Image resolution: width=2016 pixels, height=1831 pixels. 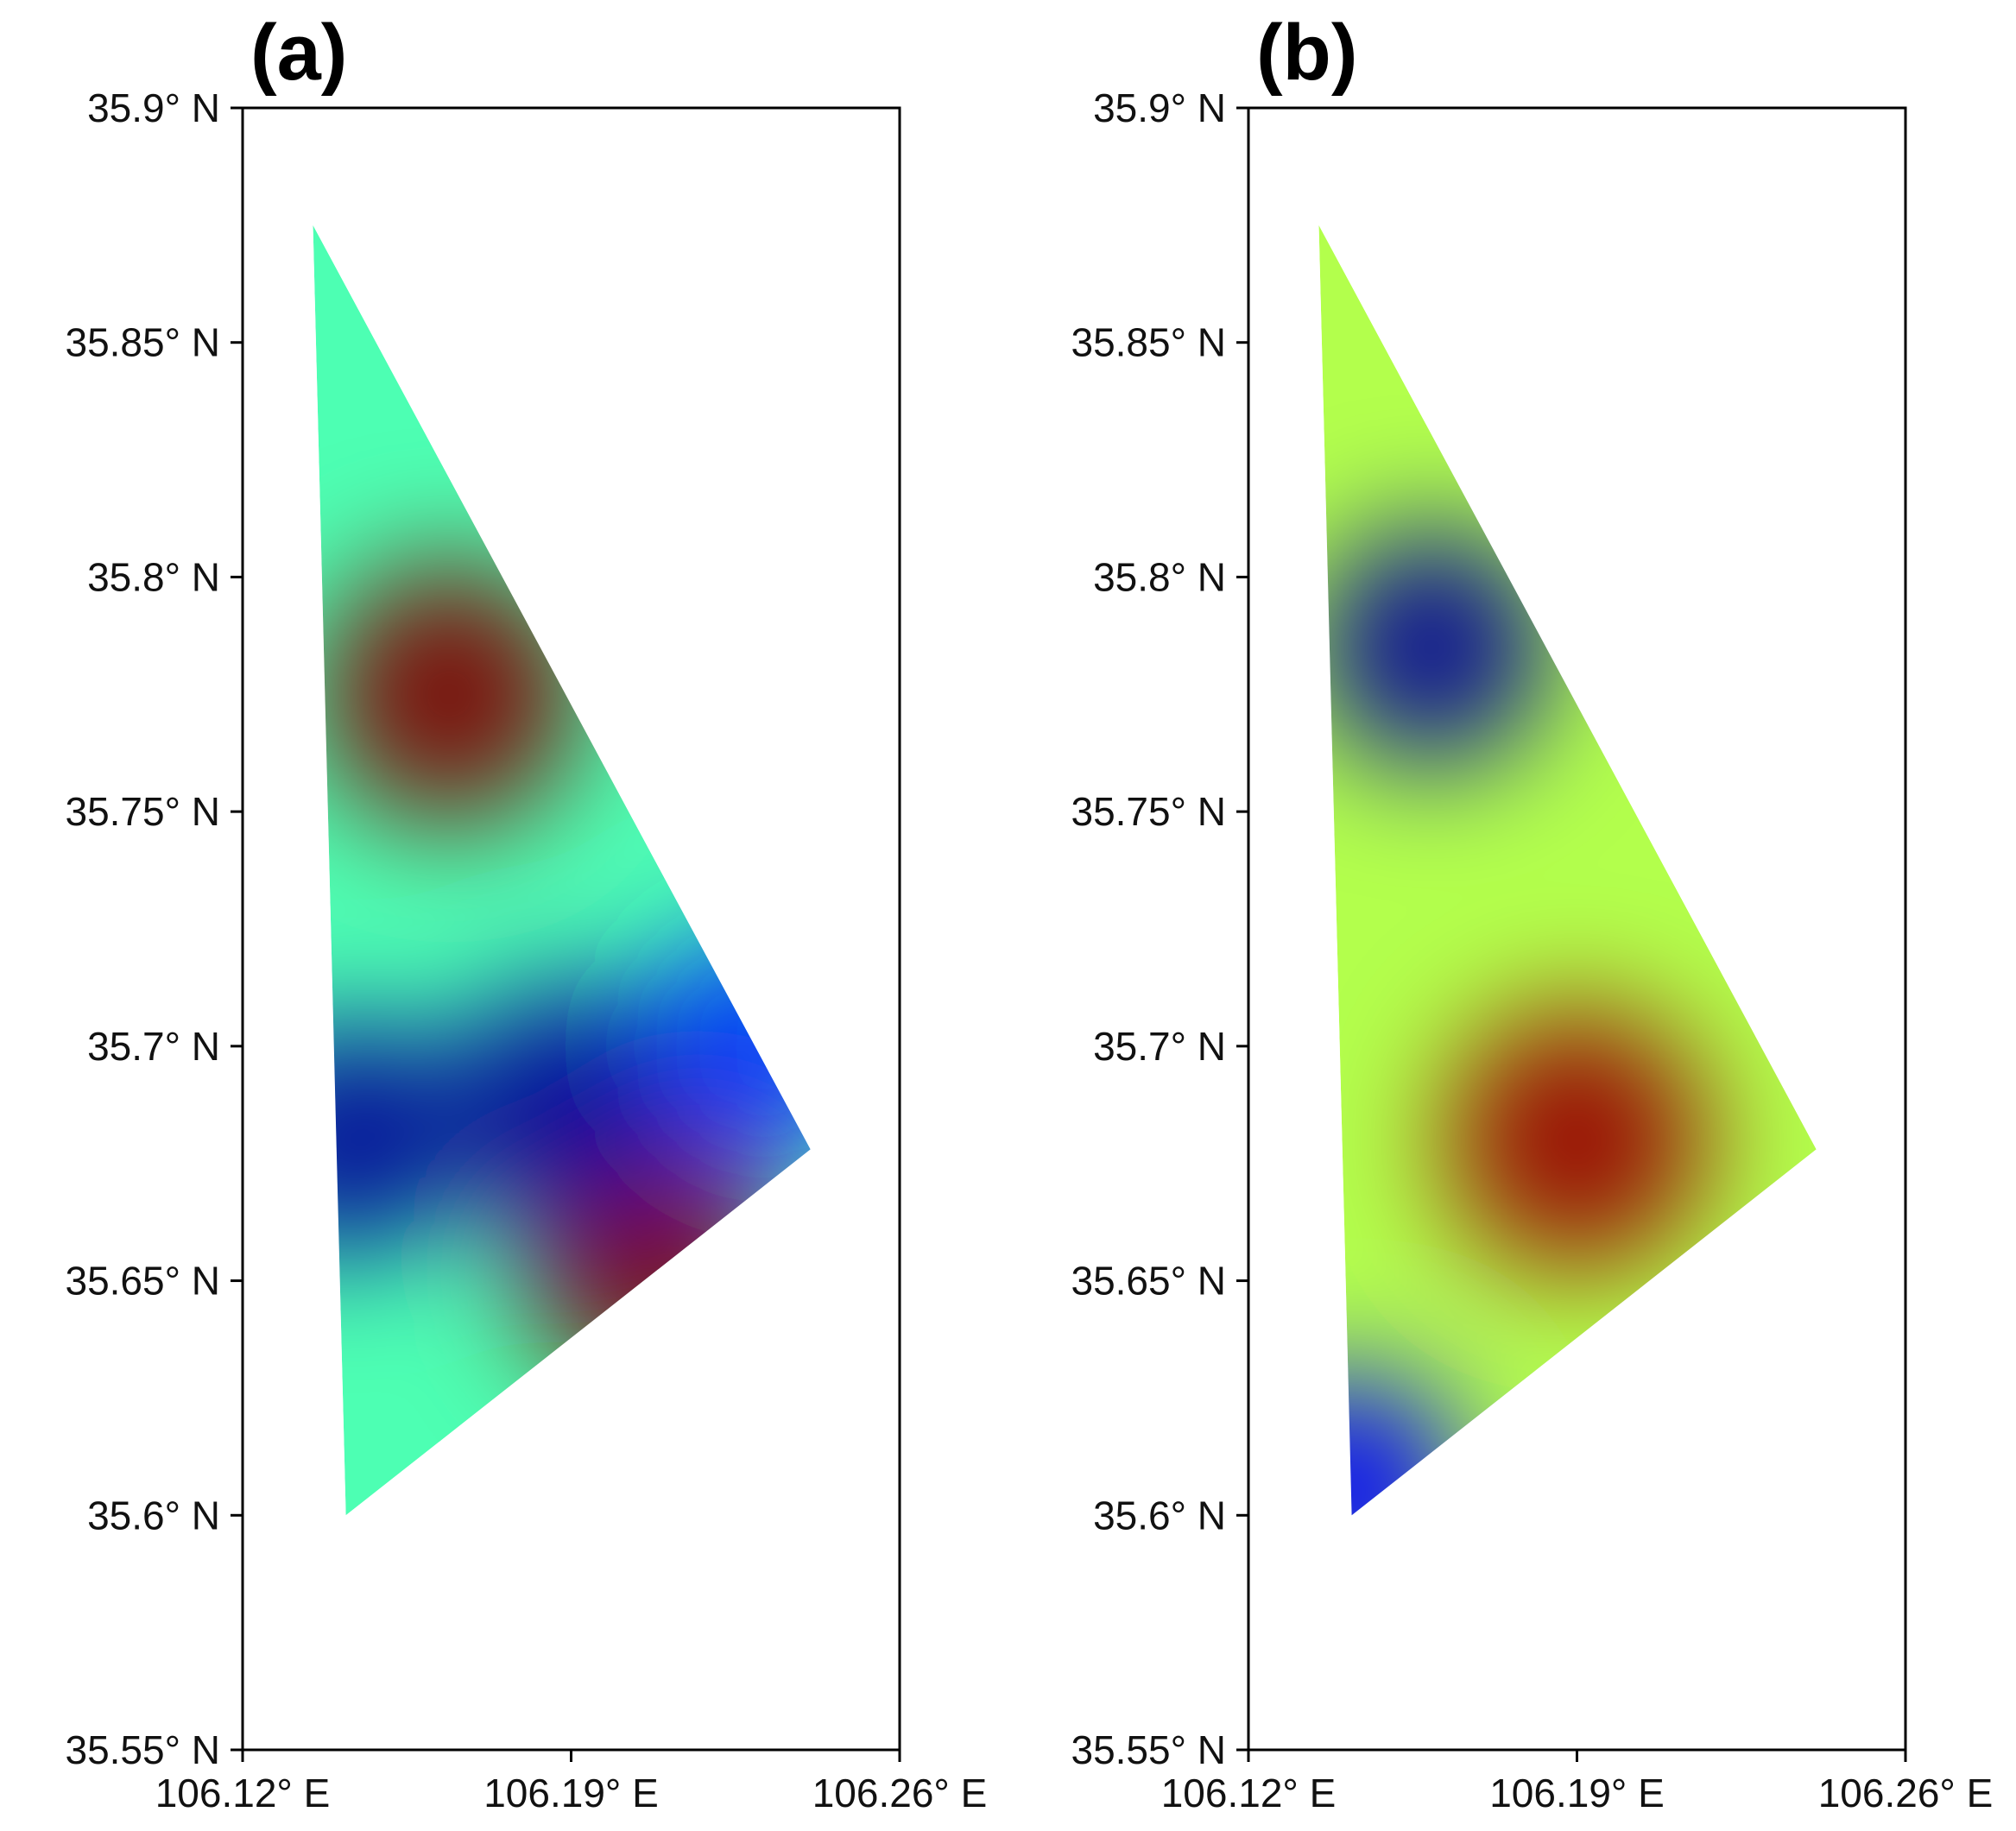 I want to click on field-blobs, so click(x=1512, y=1023).